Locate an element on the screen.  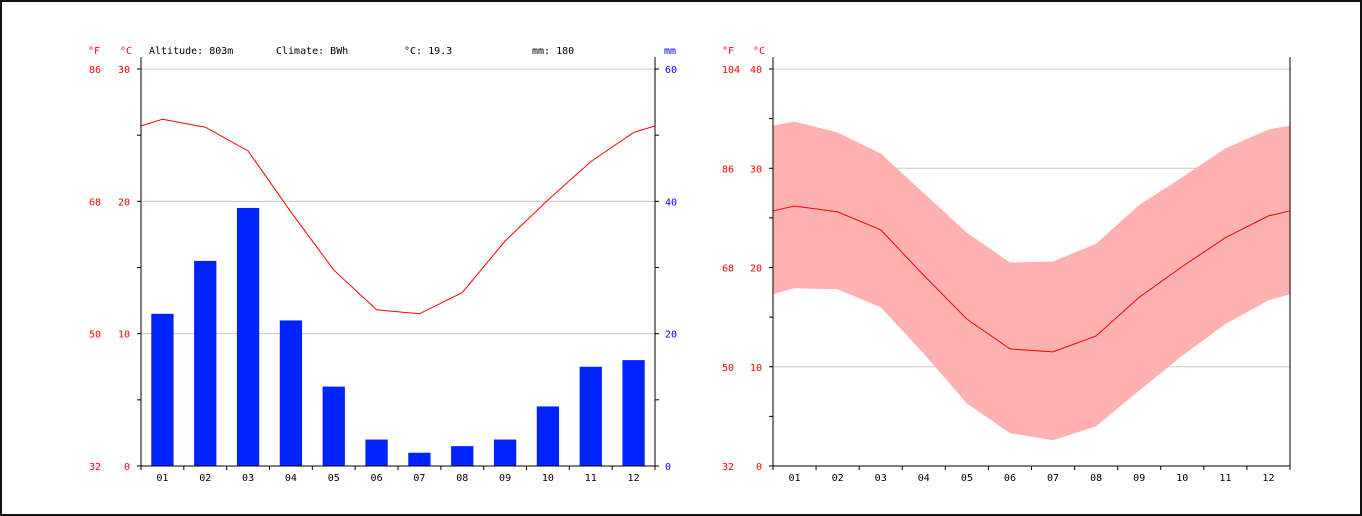
annual-precip-label: mm: 180 is located at coordinates (553, 51).